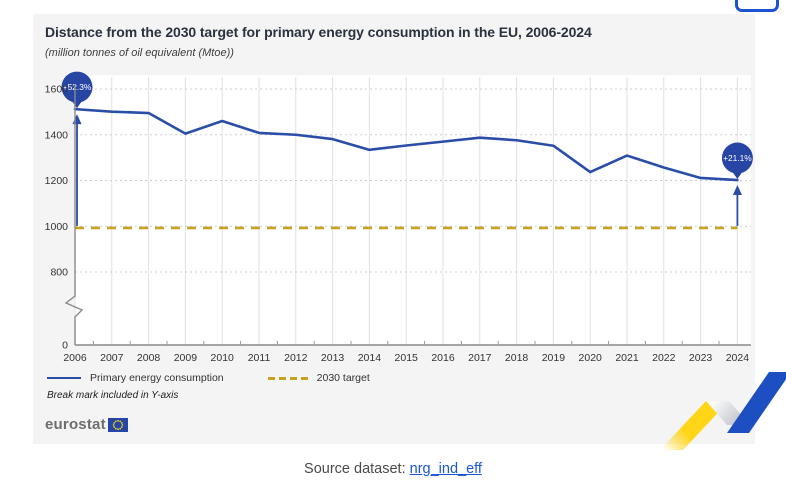  Describe the element at coordinates (694, 425) in the screenshot. I see `ribbon-yellow-stripe` at that location.